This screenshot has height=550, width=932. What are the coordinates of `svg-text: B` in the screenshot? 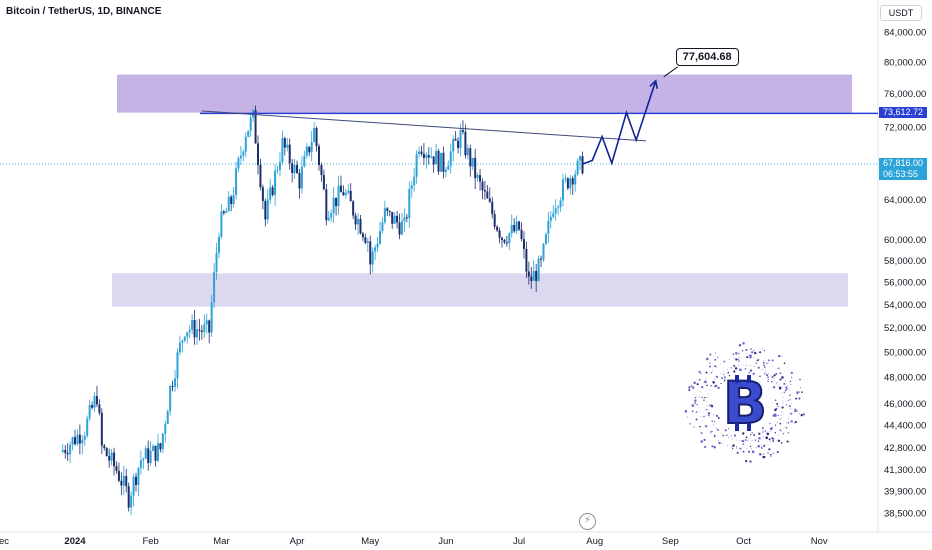 It's located at (745, 403).